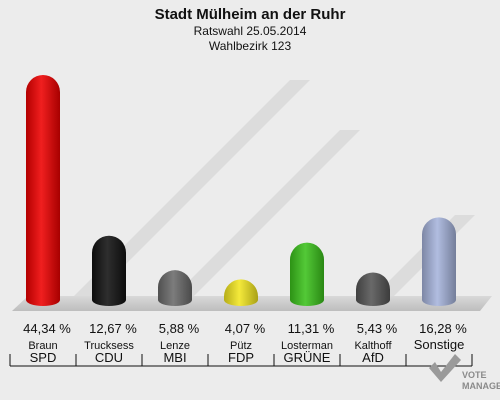 The image size is (500, 400). What do you see at coordinates (175, 346) in the screenshot?
I see `candidate-label-mbi: Lenze` at bounding box center [175, 346].